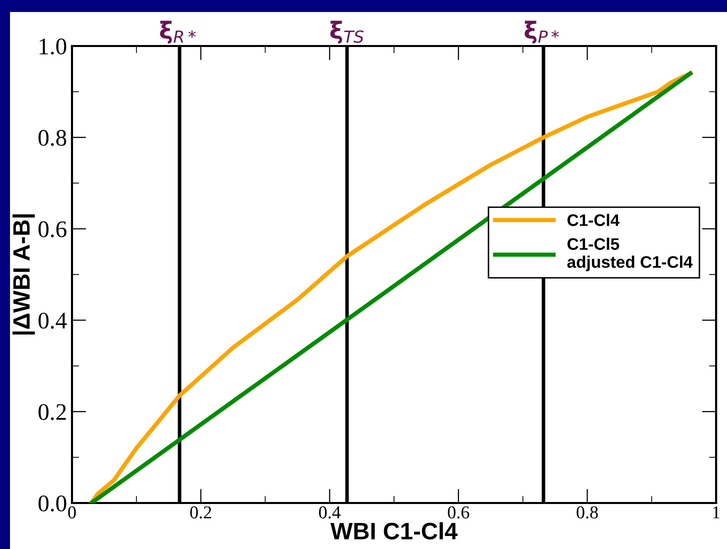  Describe the element at coordinates (52, 412) in the screenshot. I see `y-tick-label: 0.2` at that location.